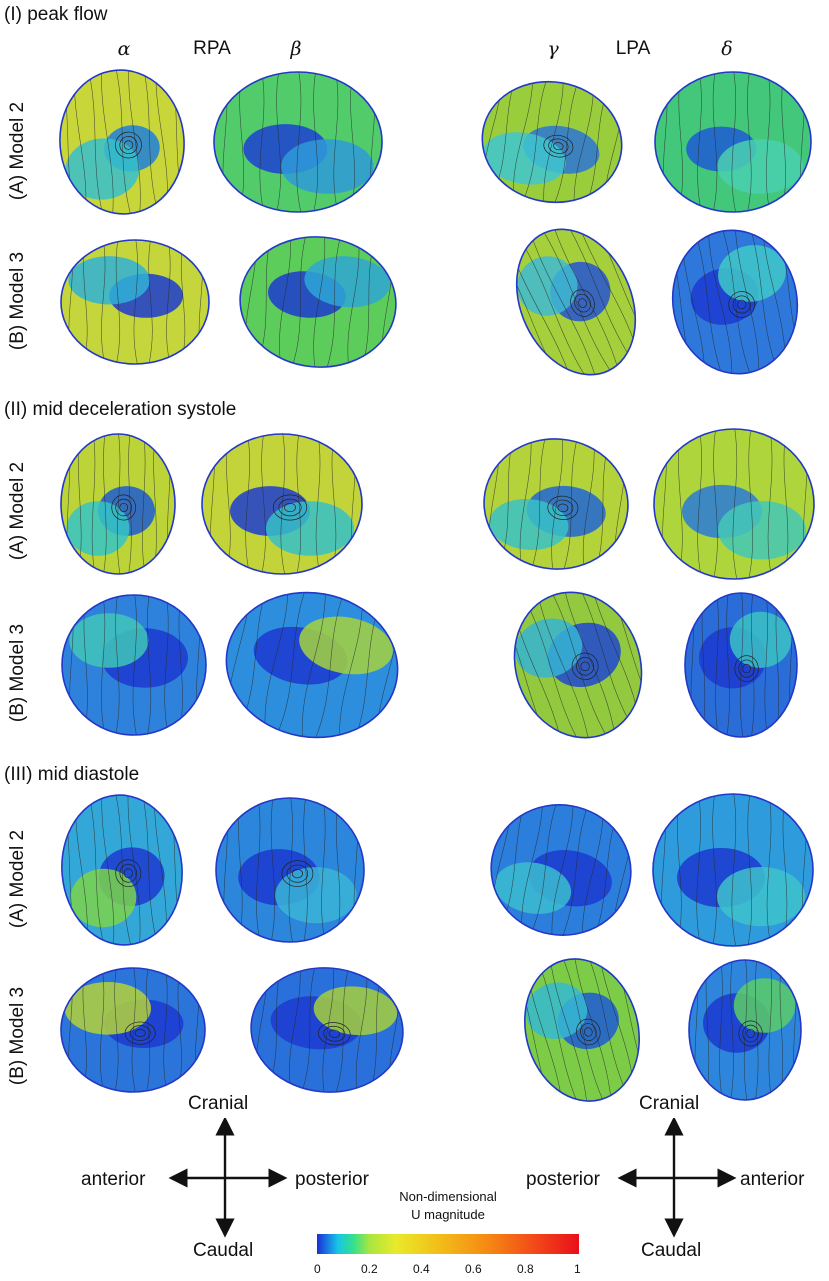 Image resolution: width=829 pixels, height=1281 pixels. What do you see at coordinates (124, 49) in the screenshot?
I see `column-header-alpha: α` at bounding box center [124, 49].